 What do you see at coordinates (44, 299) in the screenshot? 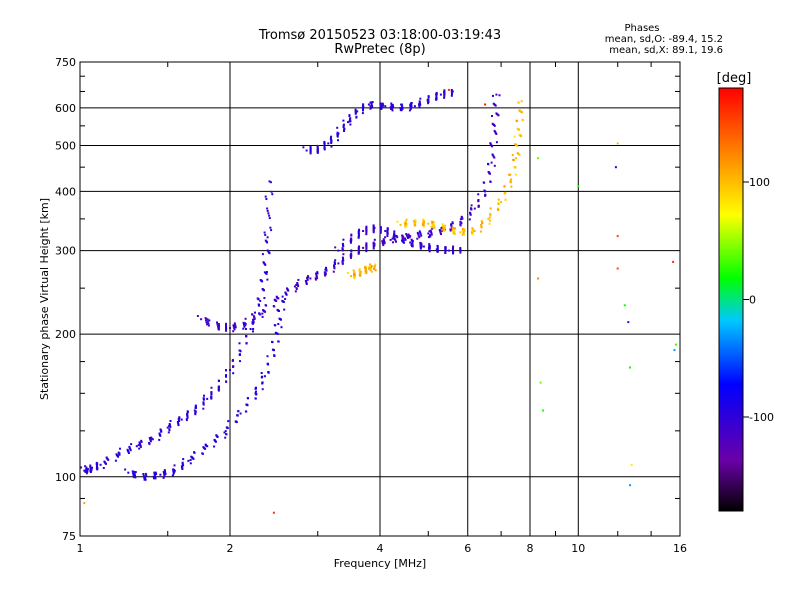
I see `y-axis-label: Stationary phase Virtual Height [km]` at bounding box center [44, 299].